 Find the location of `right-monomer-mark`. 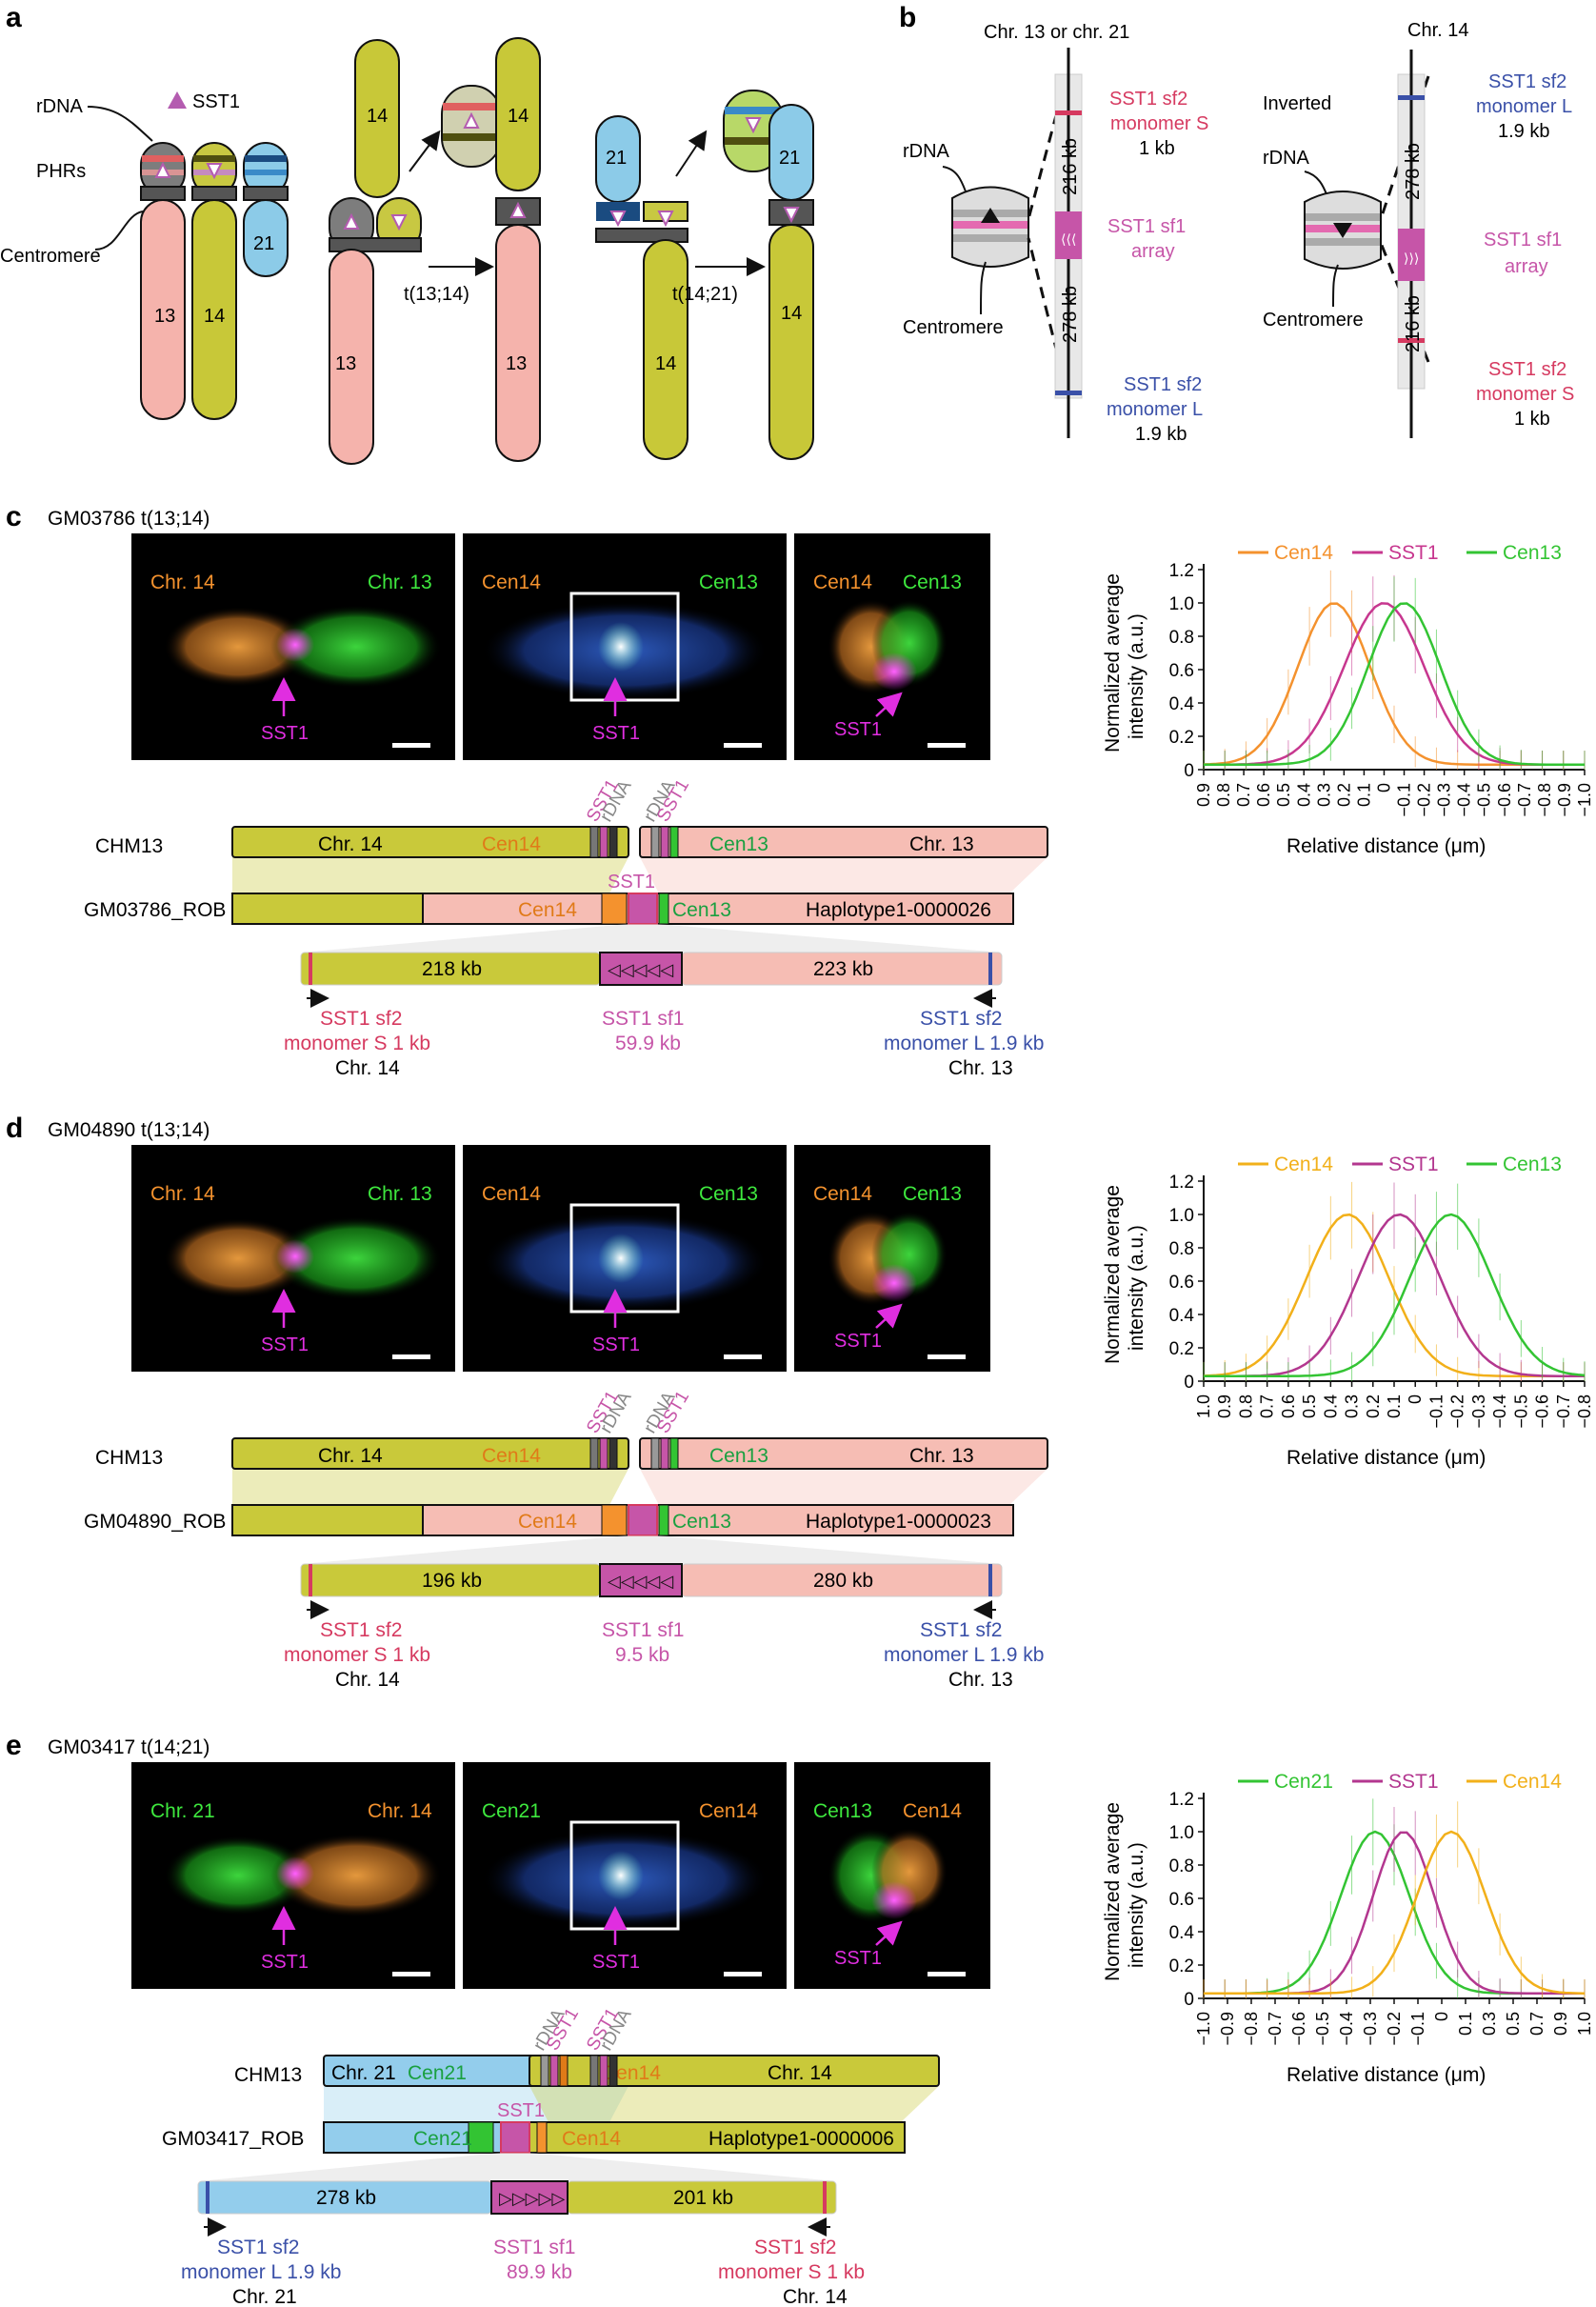

right-monomer-mark is located at coordinates (990, 969).